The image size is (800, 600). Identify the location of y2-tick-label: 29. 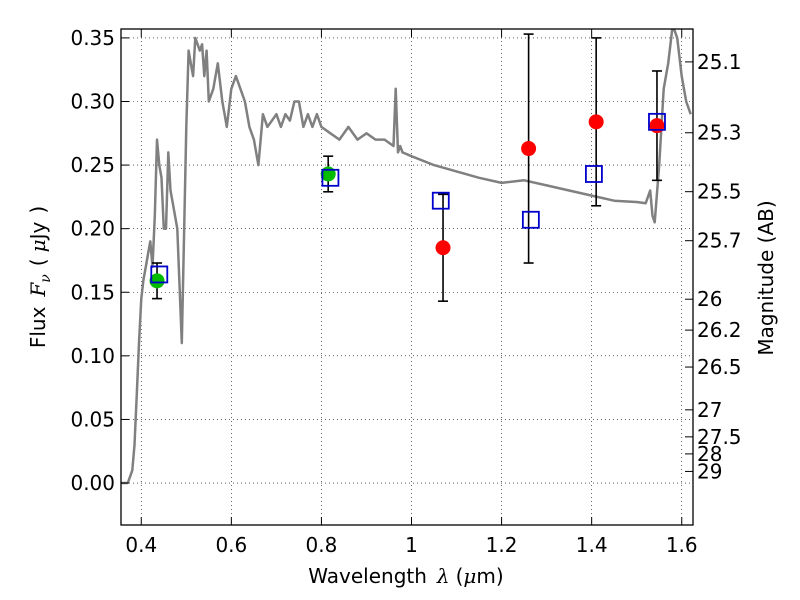
(709, 471).